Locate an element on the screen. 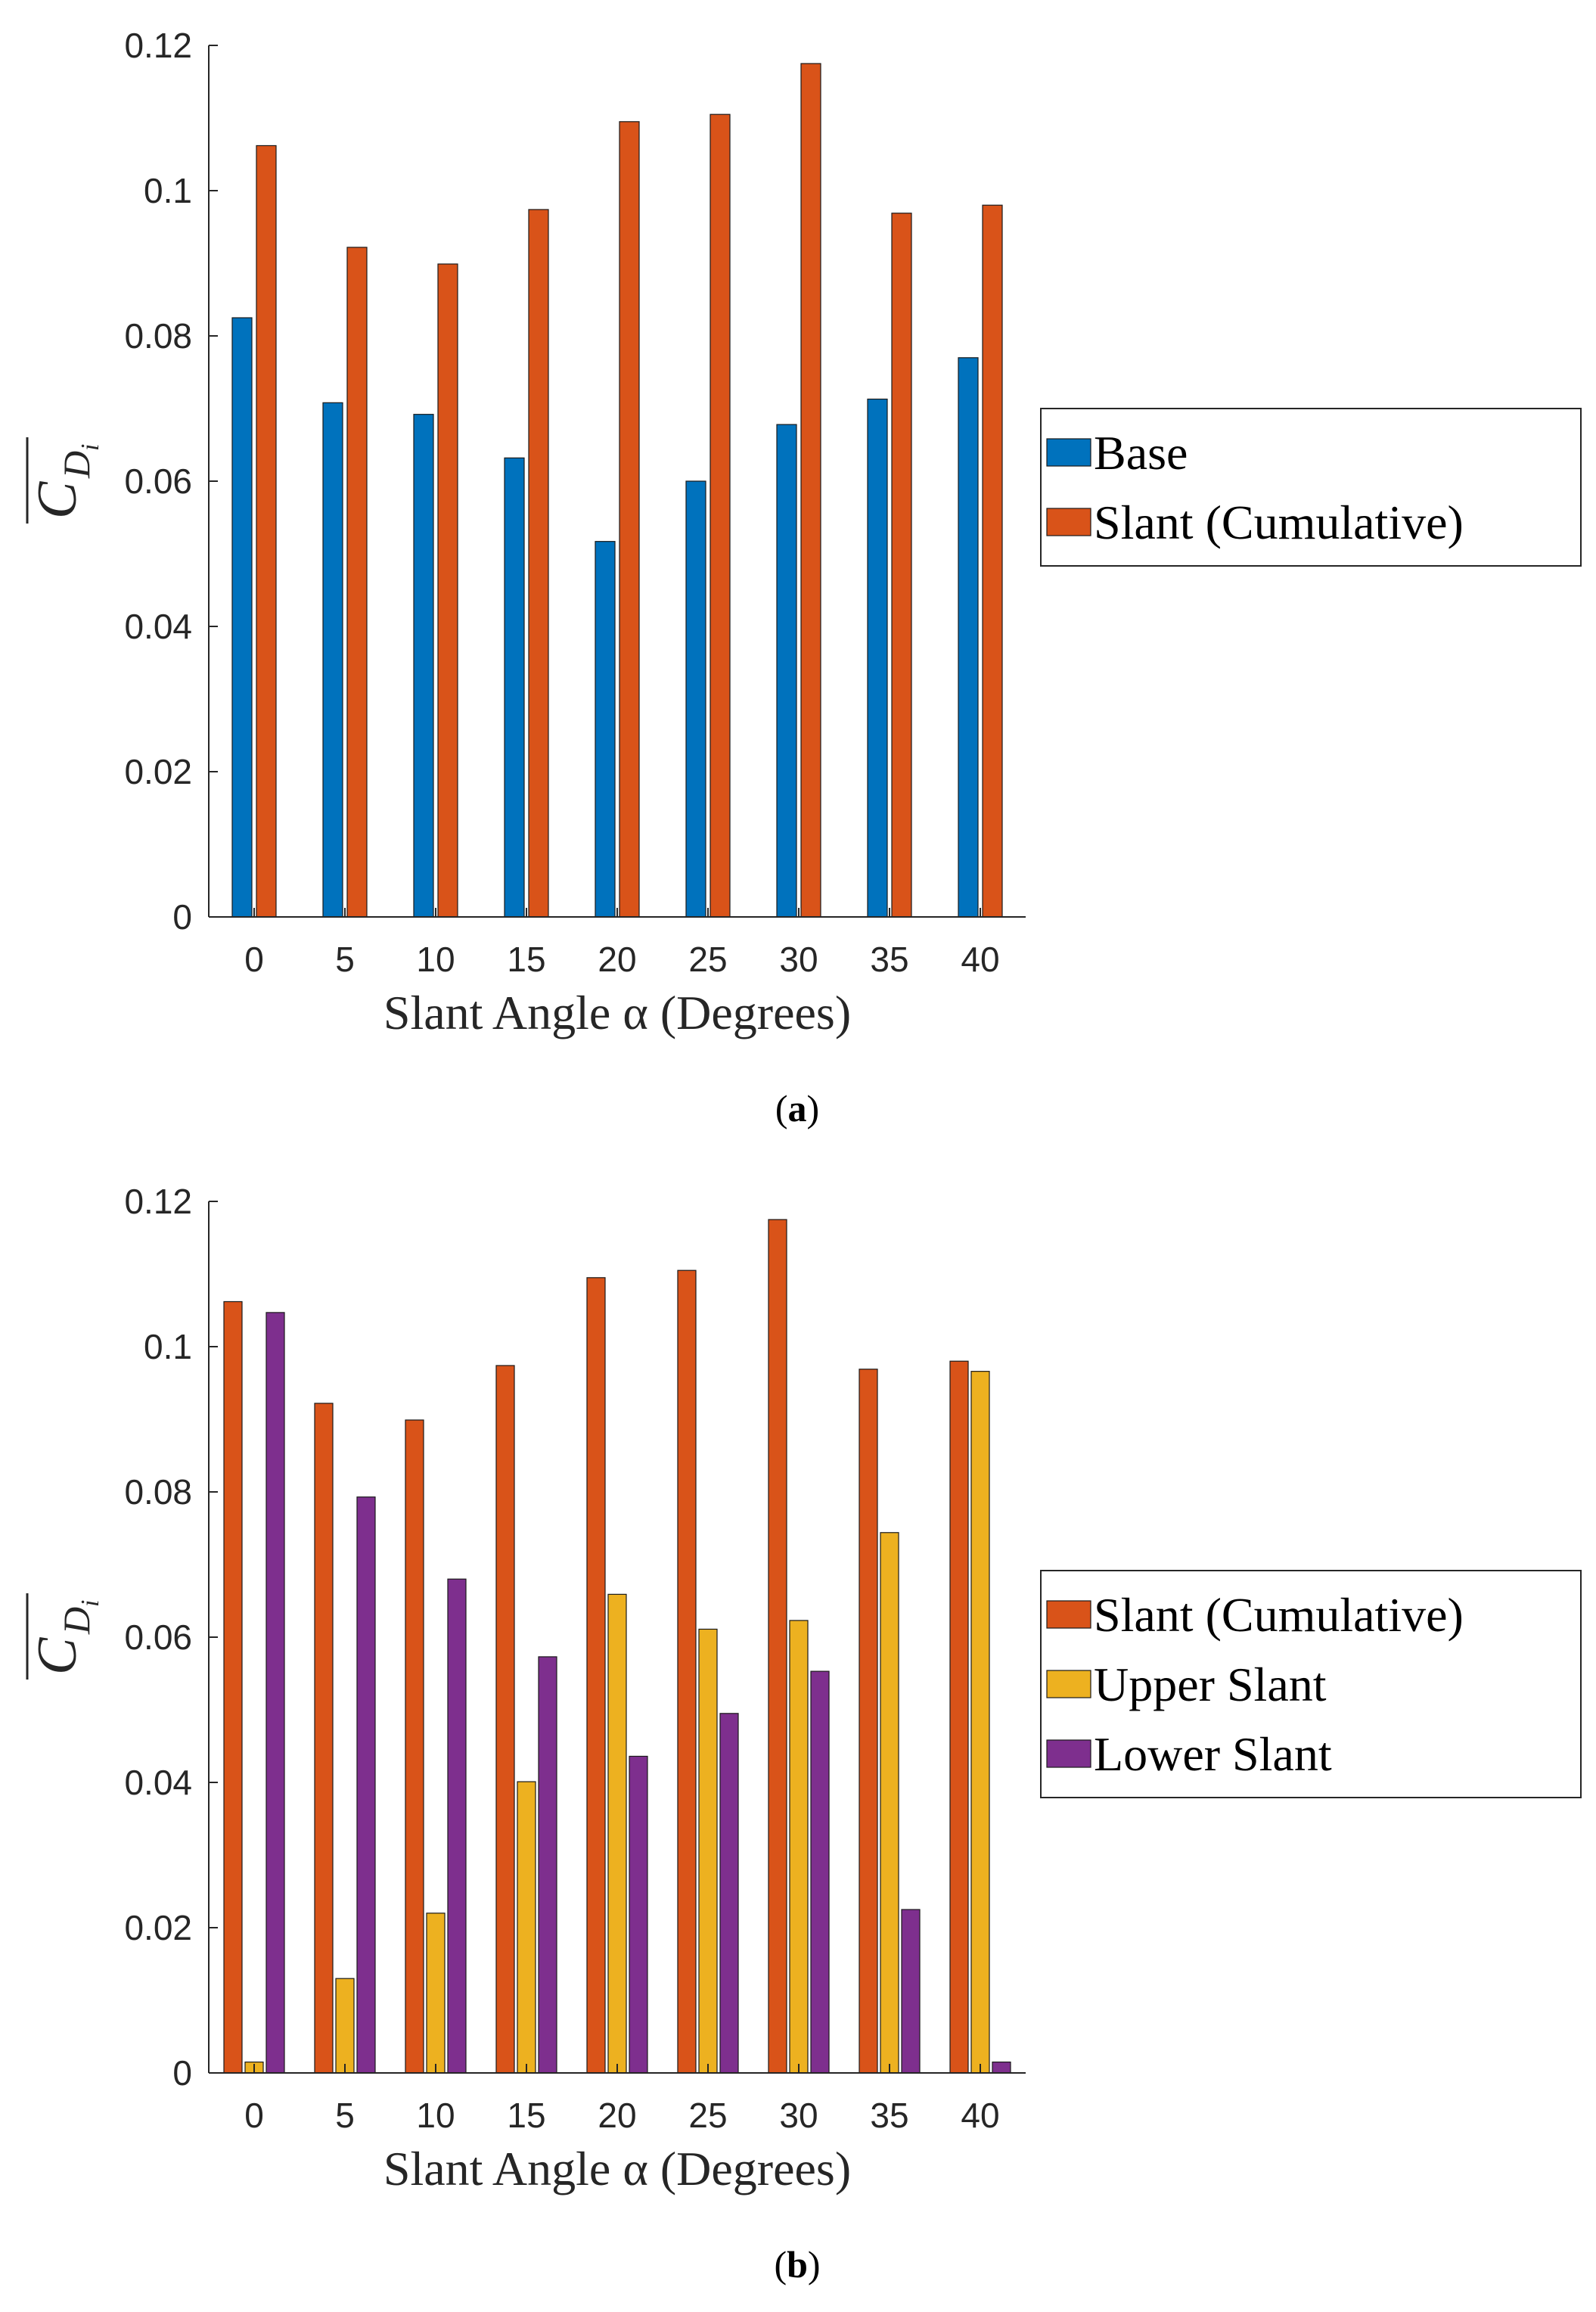 This screenshot has height=2312, width=1596. panel-caption: (a) is located at coordinates (797, 1108).